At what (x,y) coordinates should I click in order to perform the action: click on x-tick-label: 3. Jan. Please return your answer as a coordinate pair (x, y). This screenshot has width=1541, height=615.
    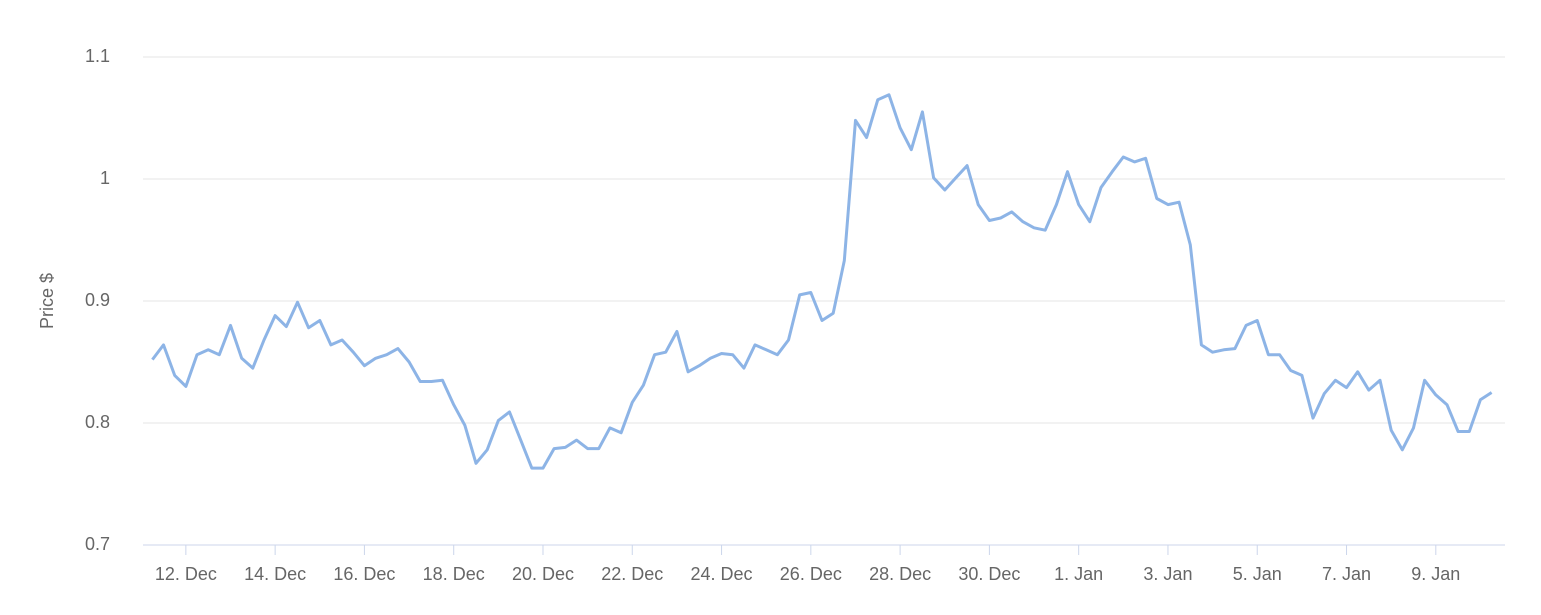
    Looking at the image, I should click on (1167, 574).